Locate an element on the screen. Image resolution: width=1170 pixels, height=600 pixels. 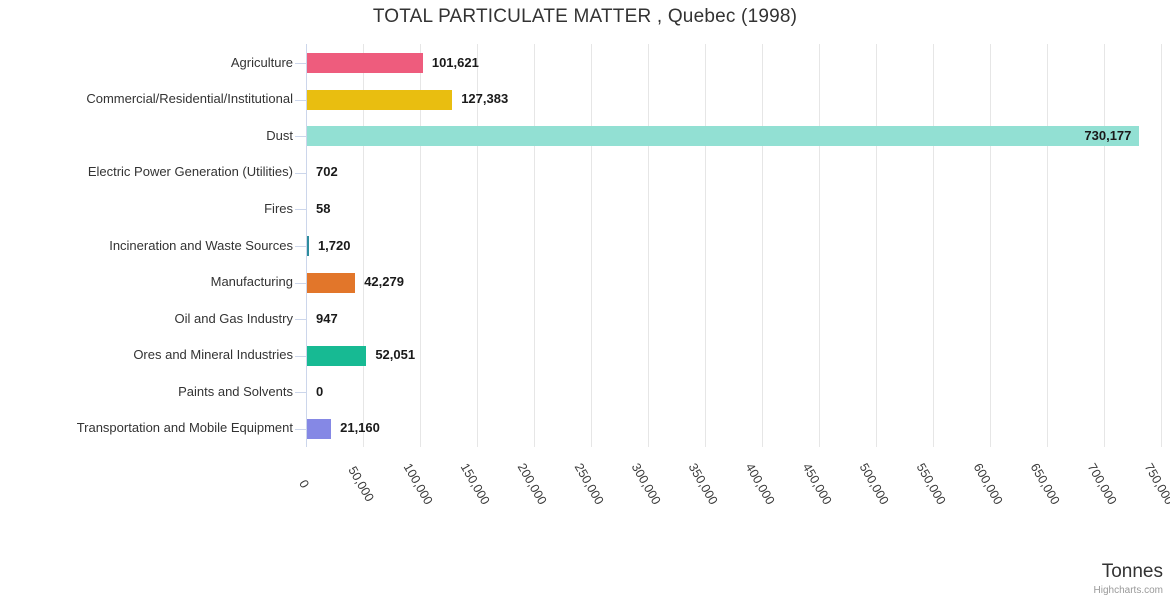
value-label: 52,051 is located at coordinates (395, 355).